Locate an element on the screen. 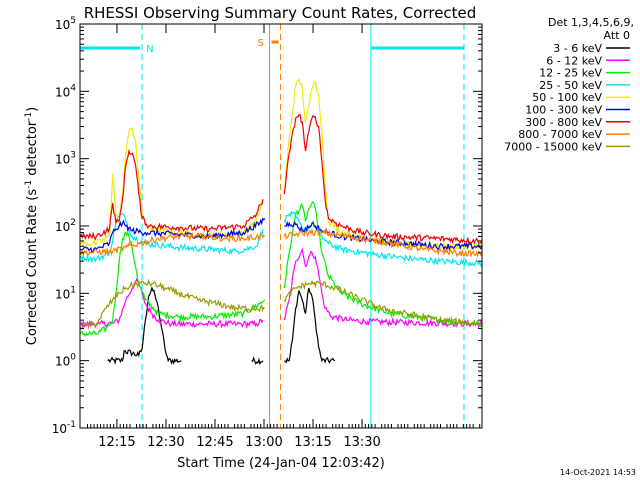  y-tick-label: 10⁴ is located at coordinates (65, 91).